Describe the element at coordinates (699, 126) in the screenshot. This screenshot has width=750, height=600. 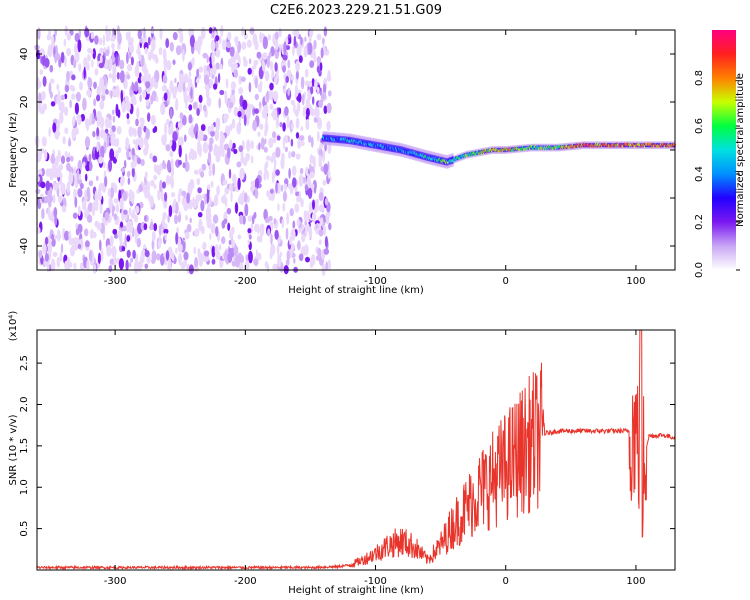
I see `colorbar-tick-label: 0.6` at that location.